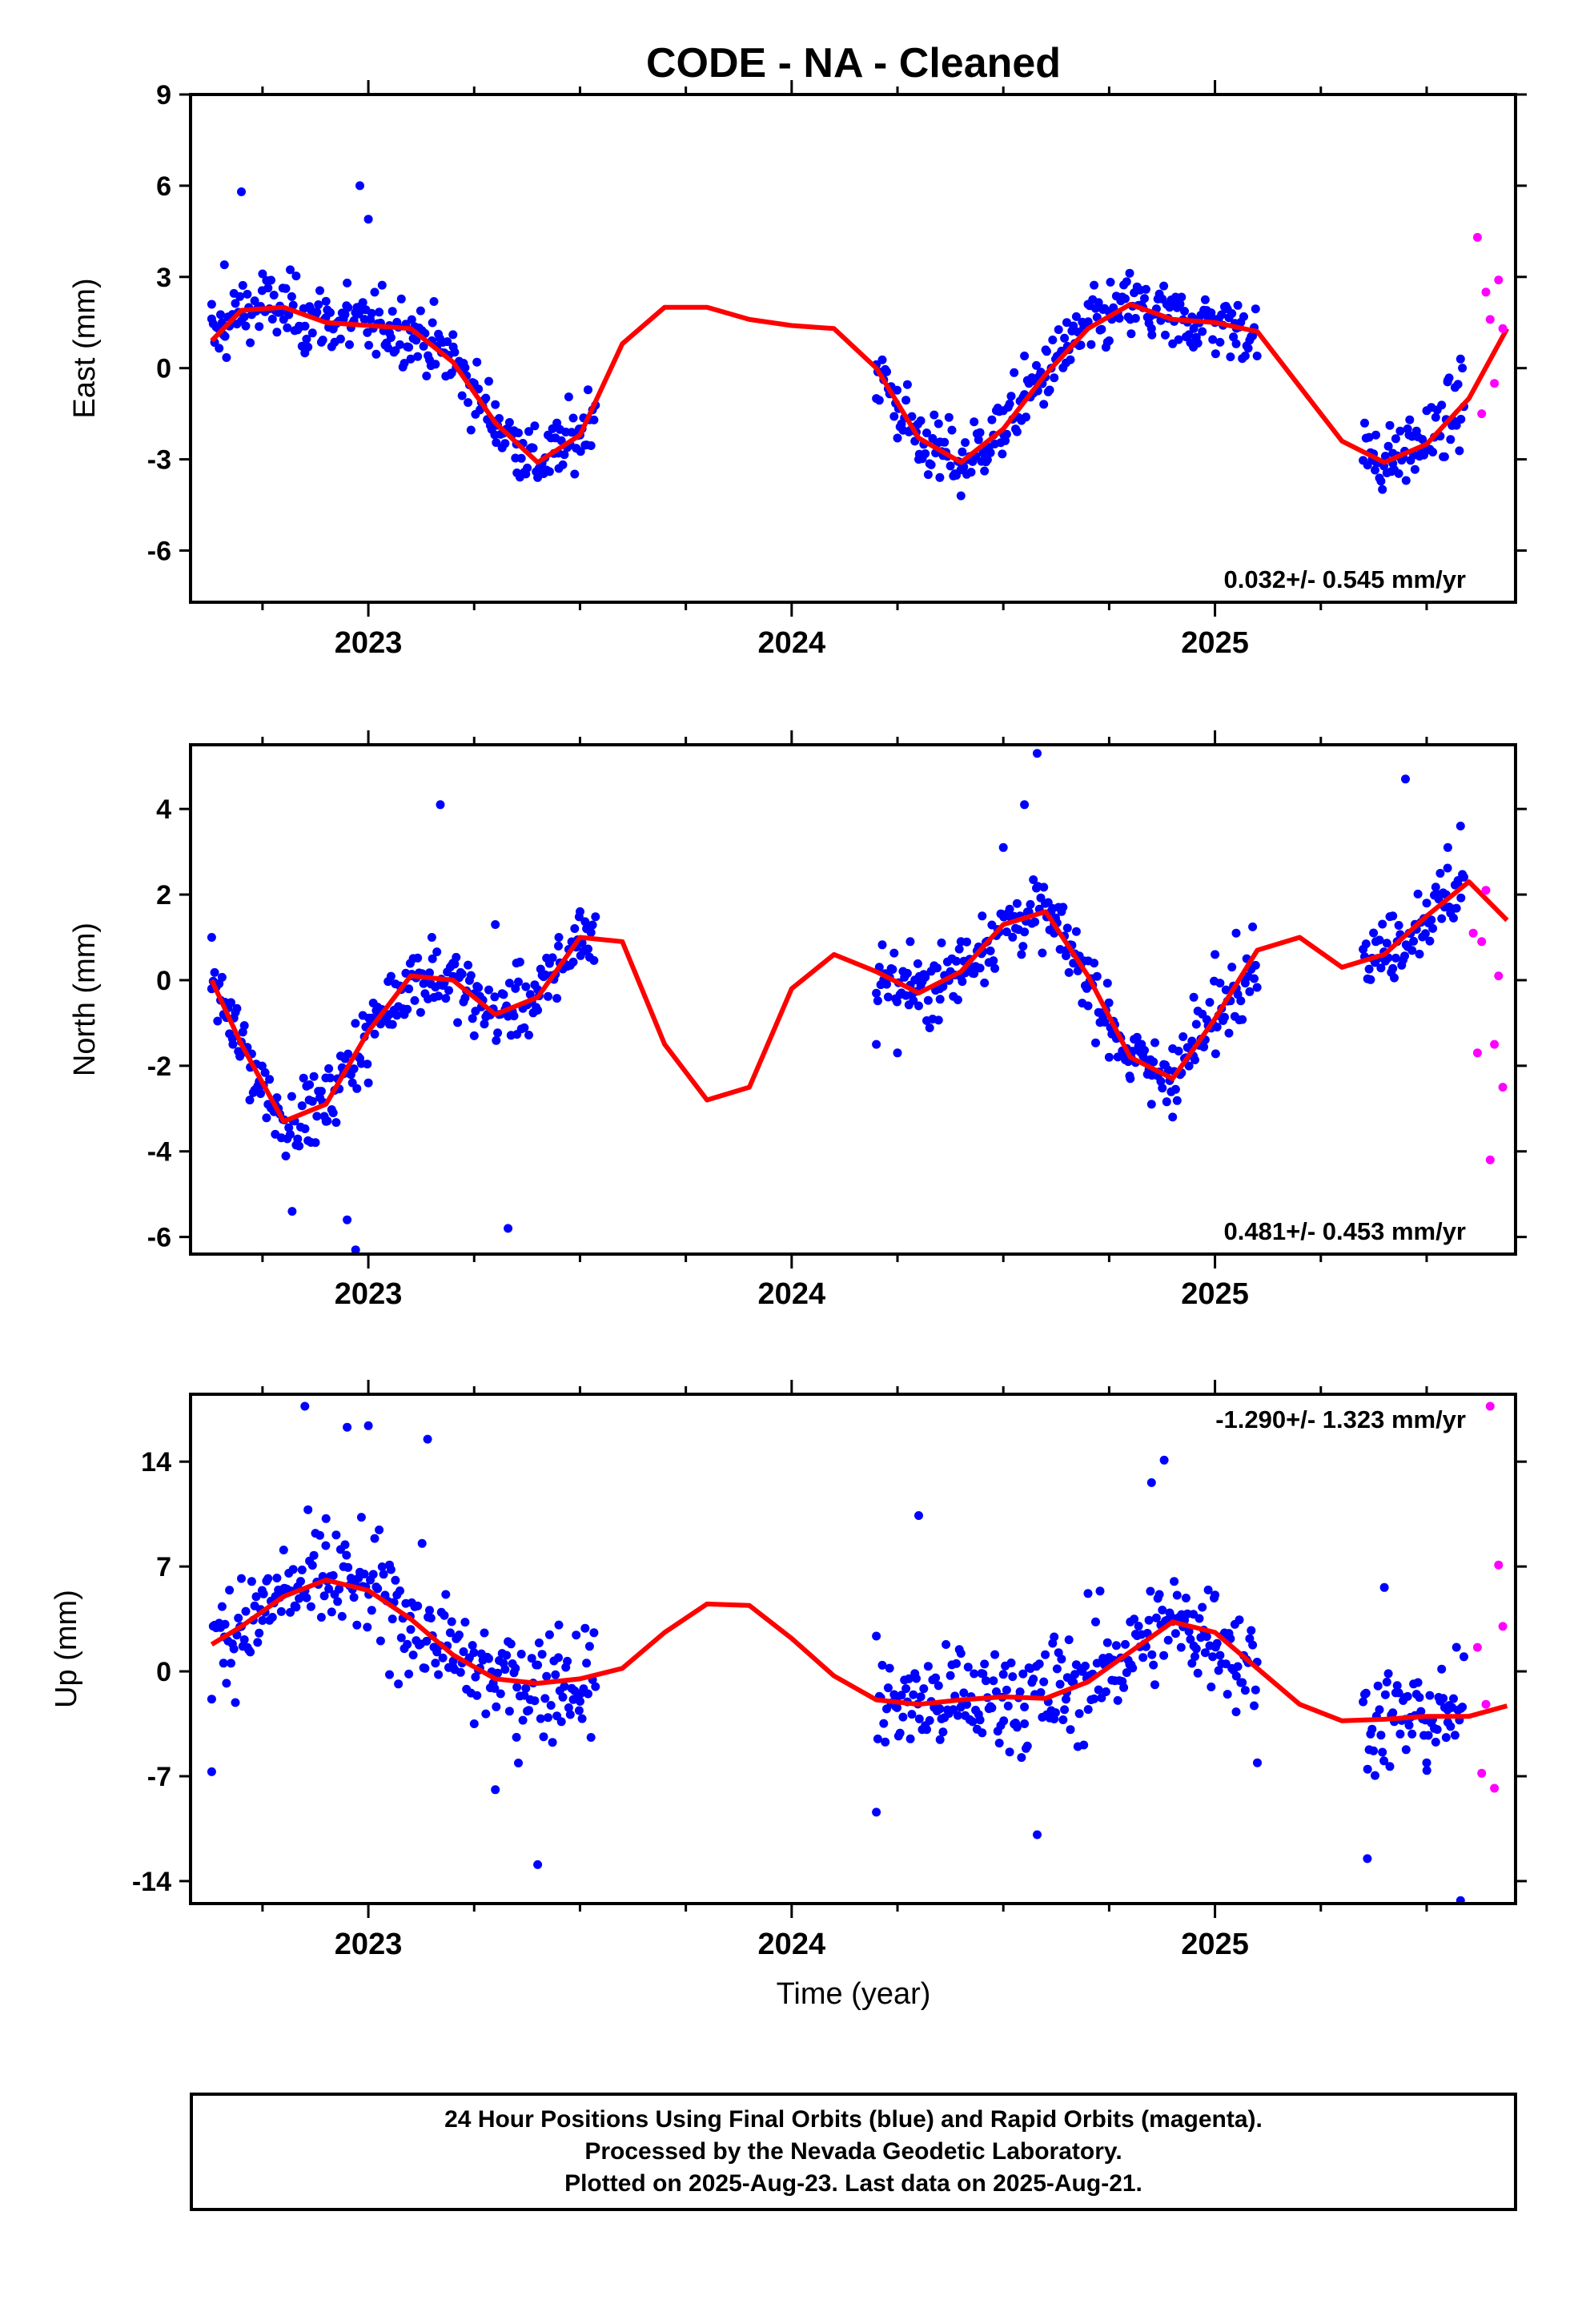 The width and height of the screenshot is (1582, 2324). Describe the element at coordinates (164, 186) in the screenshot. I see `y-tick-label: 6` at that location.